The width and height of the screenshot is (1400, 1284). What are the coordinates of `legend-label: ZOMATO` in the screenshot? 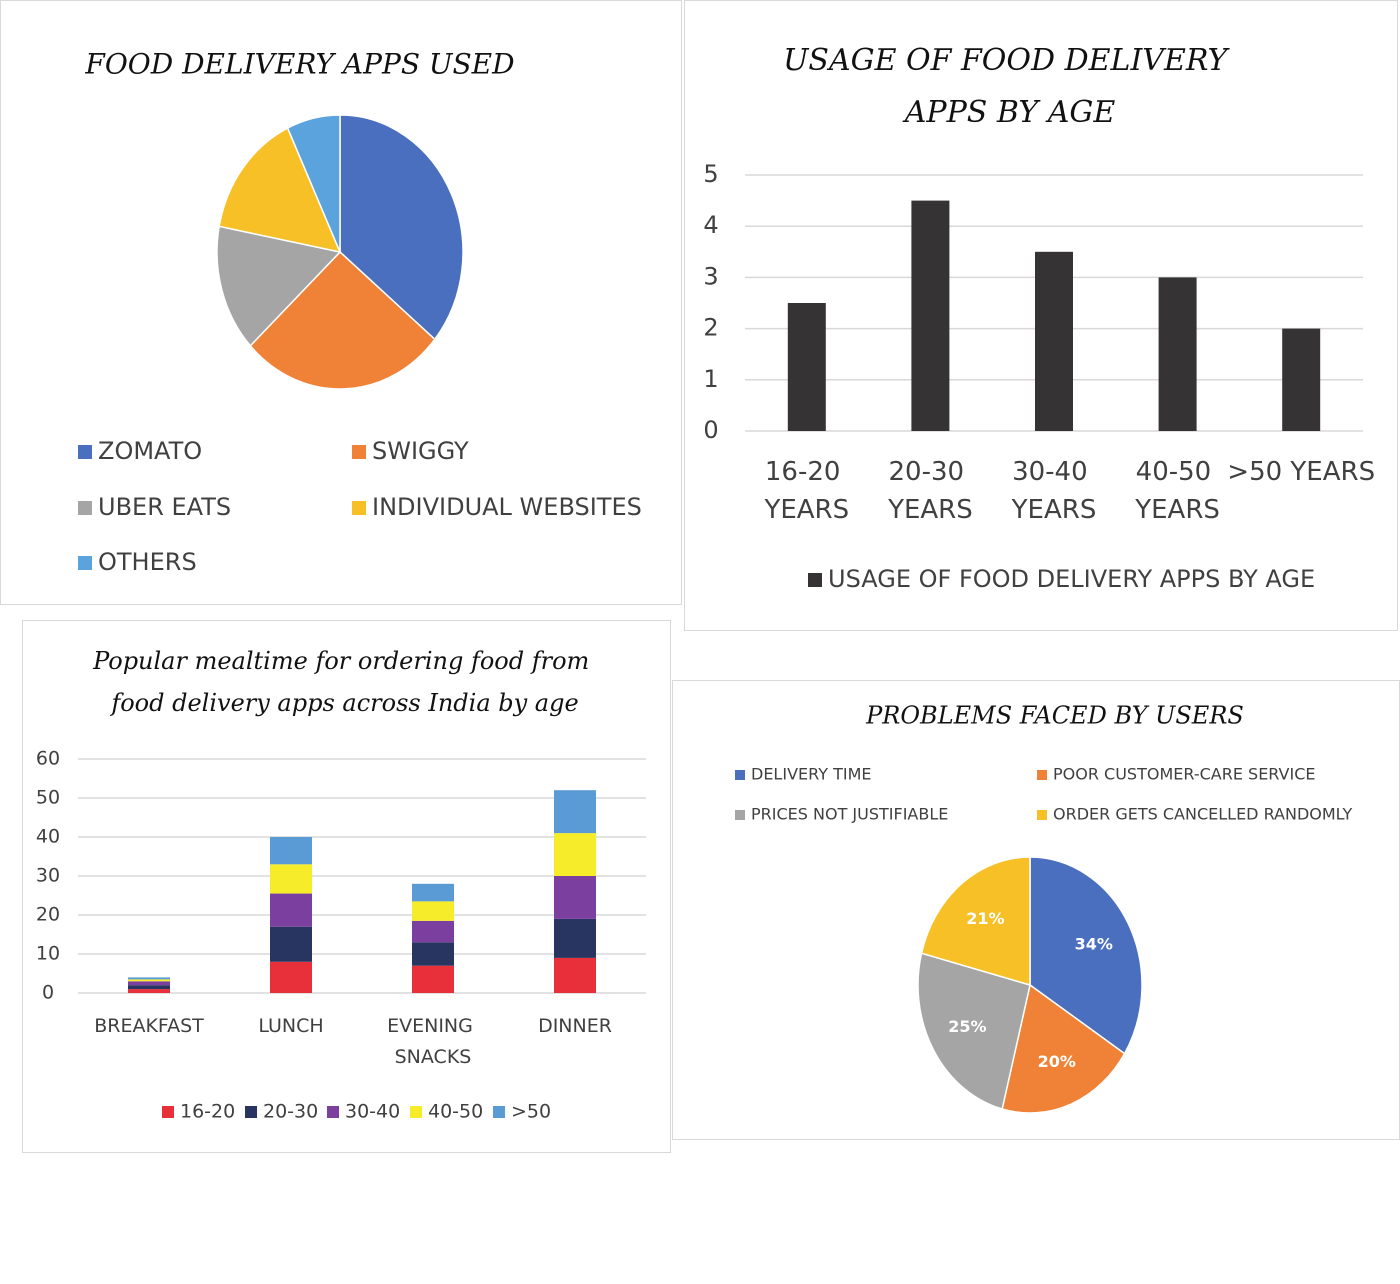 It's located at (150, 451).